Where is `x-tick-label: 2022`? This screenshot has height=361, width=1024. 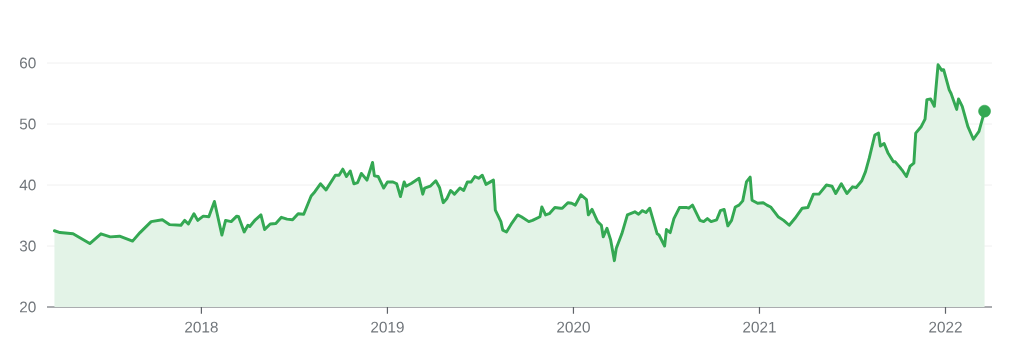
x-tick-label: 2022 is located at coordinates (945, 327).